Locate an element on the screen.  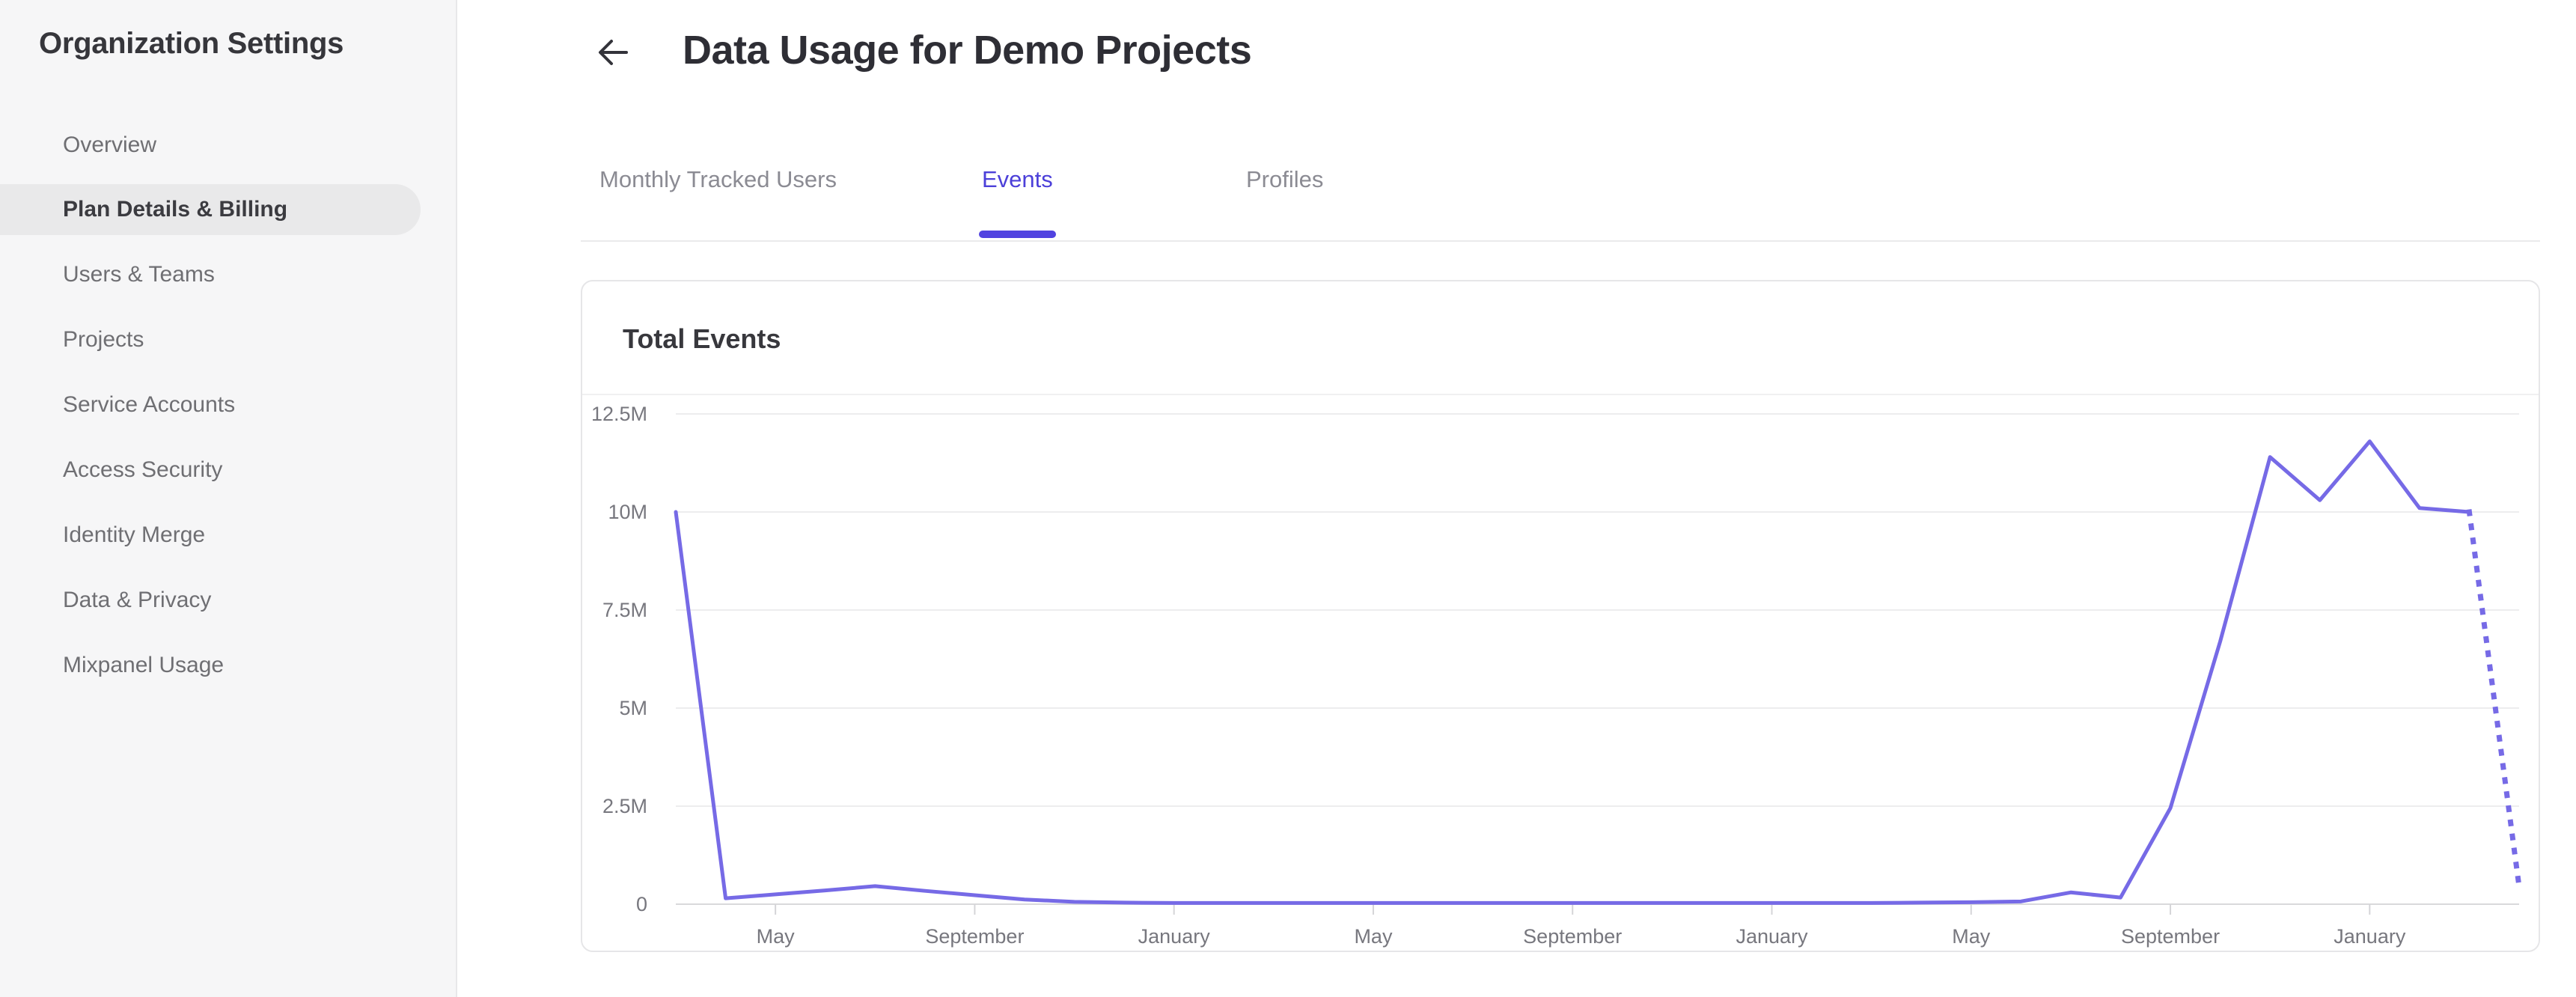
sidebar-item-service-accounts: Service Accounts is located at coordinates (149, 404).